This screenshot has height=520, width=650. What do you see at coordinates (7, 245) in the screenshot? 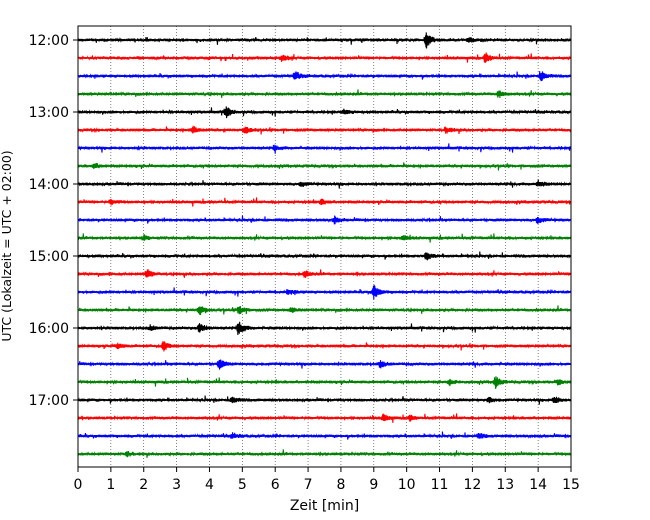
I see `y-axis-label: UTC (Lokalzeit = UTC + 02:00)` at bounding box center [7, 245].